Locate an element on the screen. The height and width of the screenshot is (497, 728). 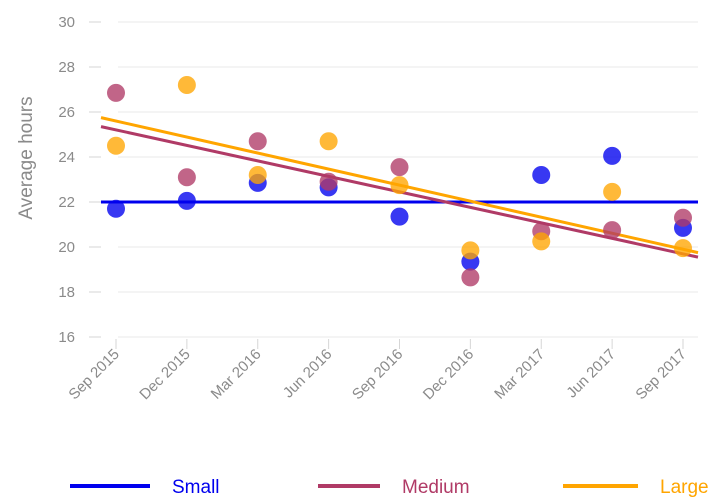
y-tick-label: 28 is located at coordinates (66, 67).